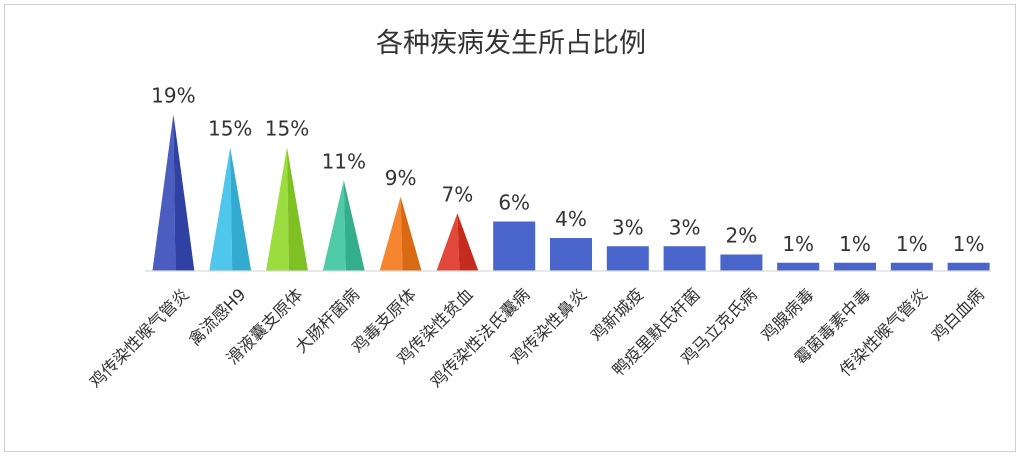 The width and height of the screenshot is (1025, 460). What do you see at coordinates (571, 219) in the screenshot?
I see `data-label: 4%` at bounding box center [571, 219].